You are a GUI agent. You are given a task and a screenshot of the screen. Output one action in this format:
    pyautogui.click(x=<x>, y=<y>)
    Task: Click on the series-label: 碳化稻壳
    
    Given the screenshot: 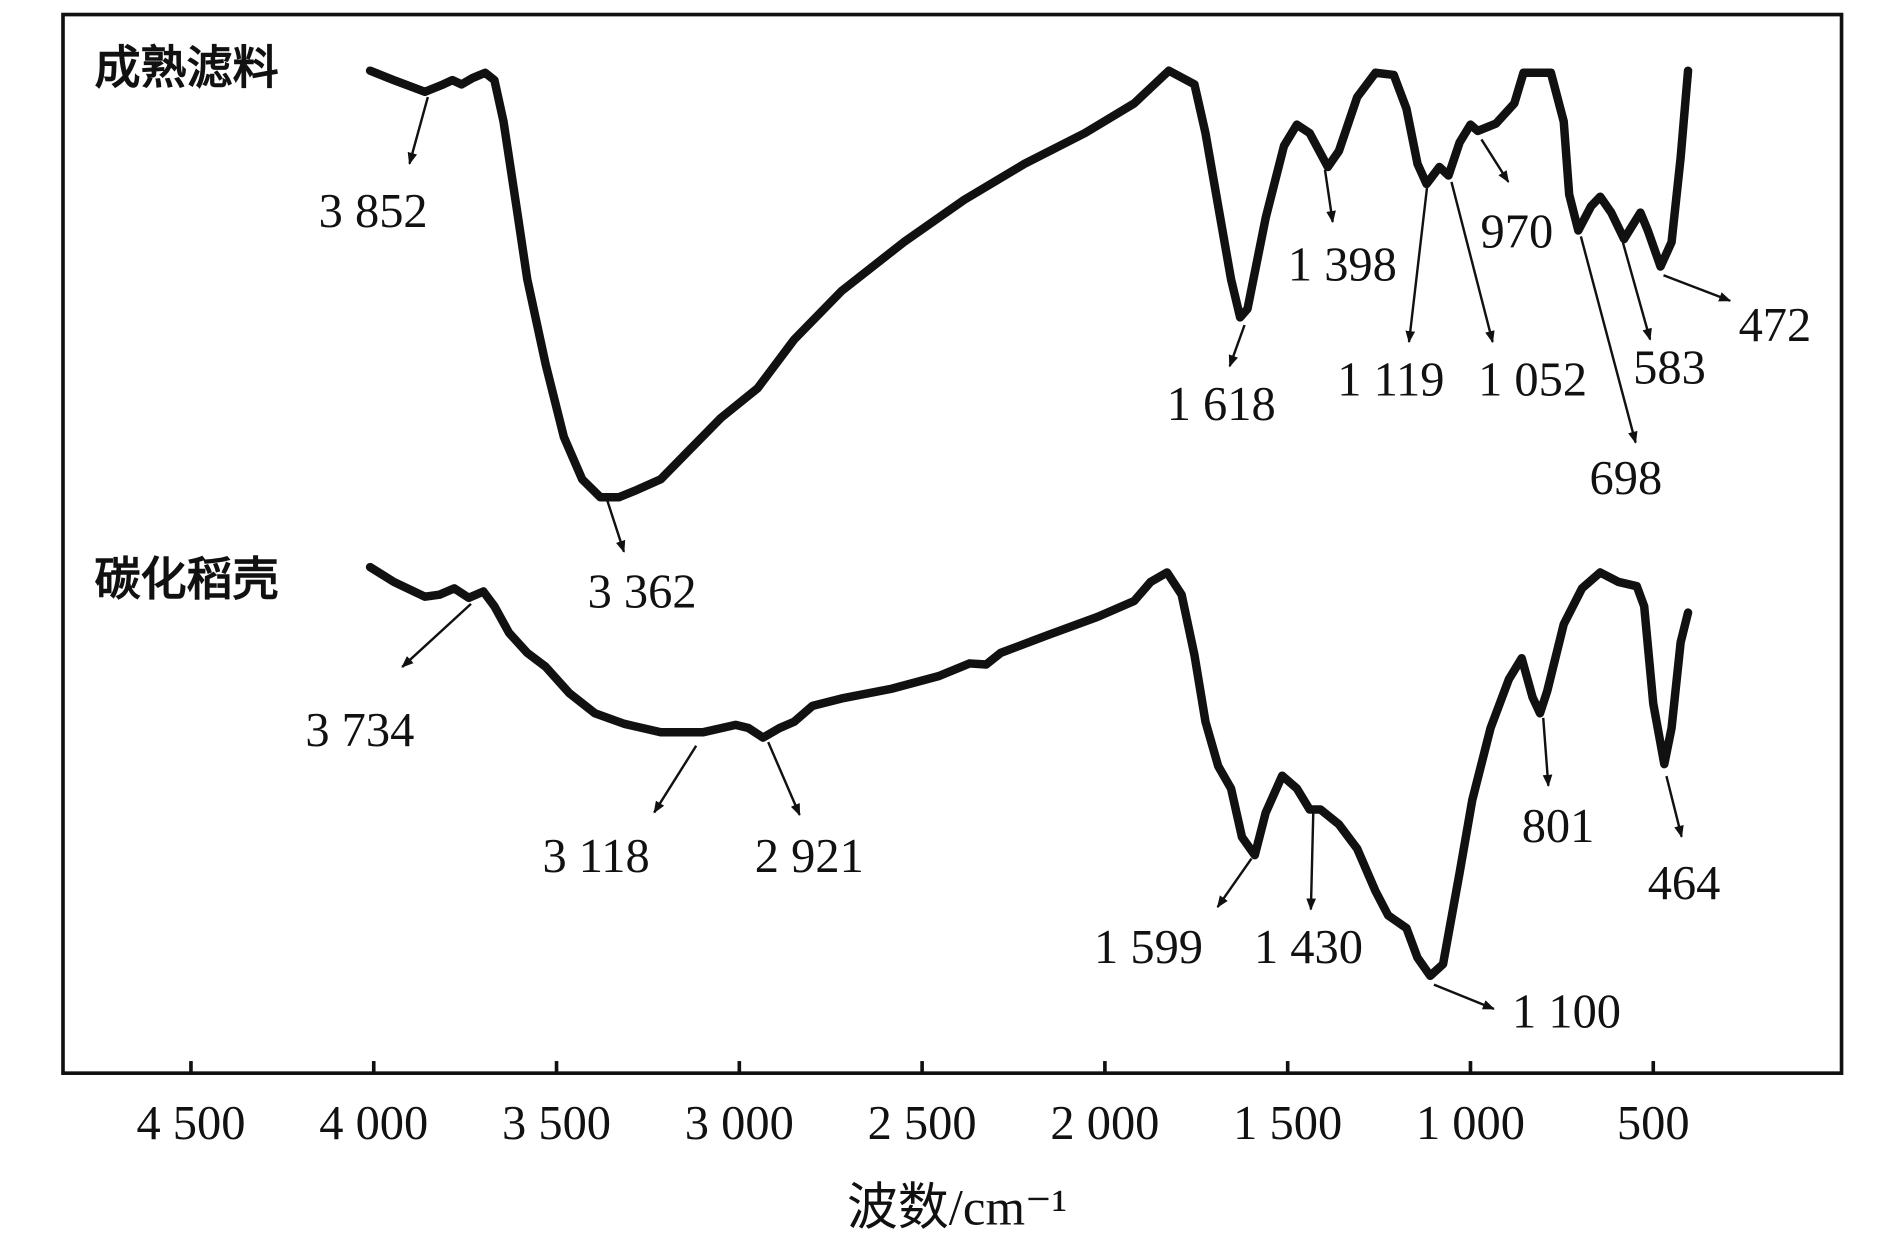 What is the action you would take?
    pyautogui.click(x=187, y=579)
    